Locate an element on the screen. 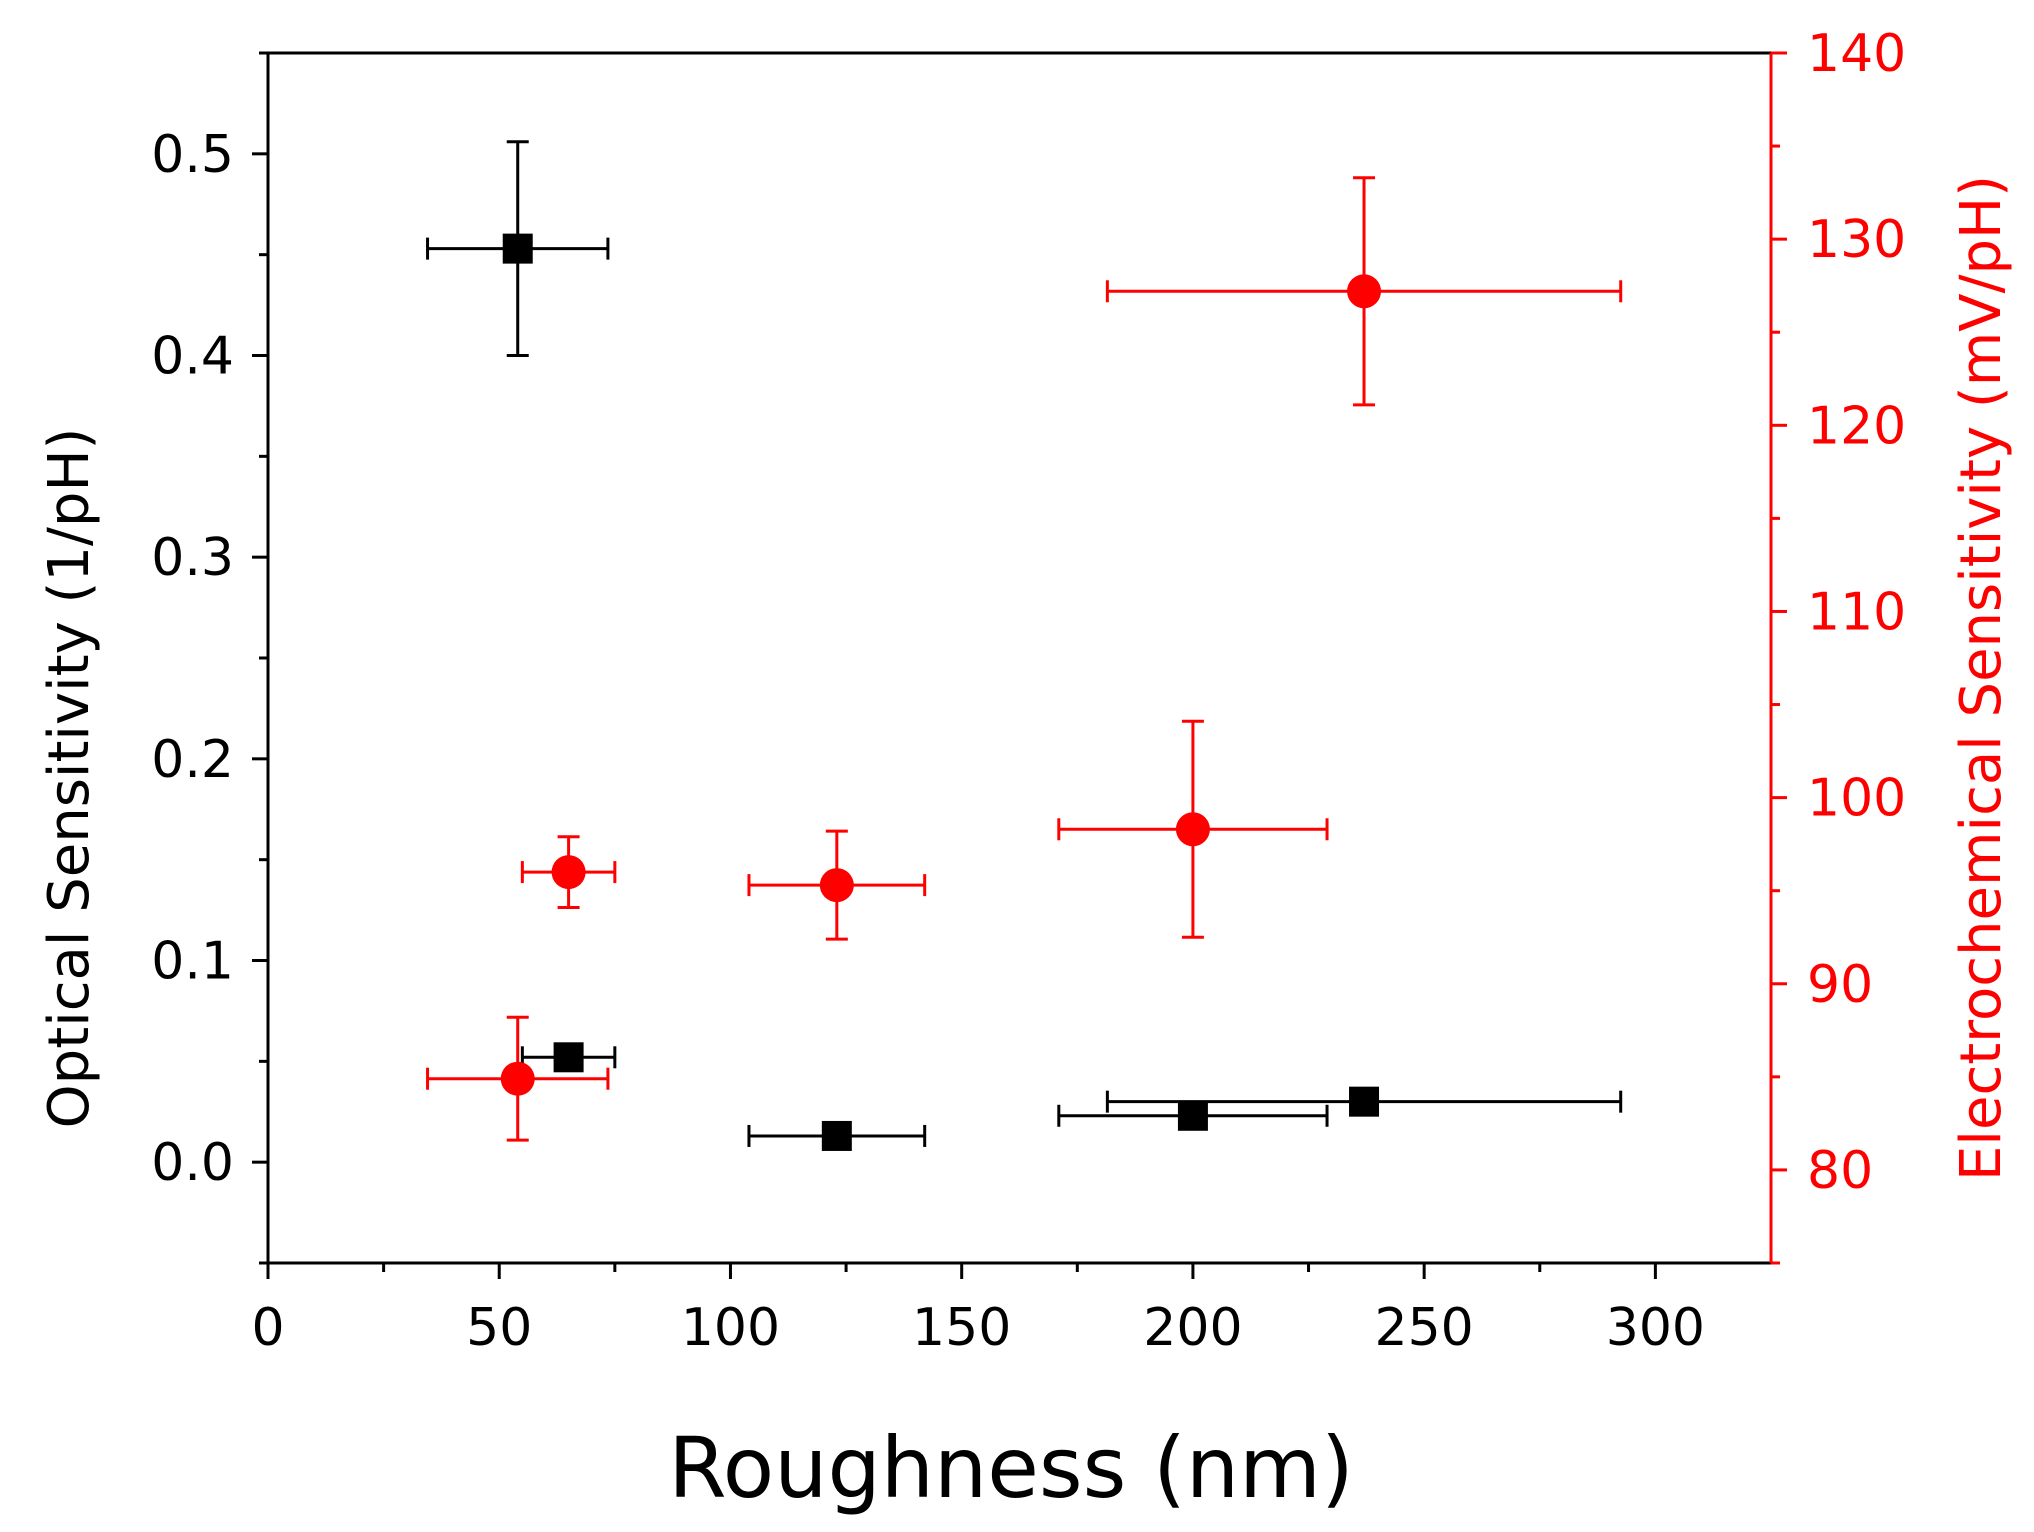  y-right-tick-label: 130 is located at coordinates (1856, 240).